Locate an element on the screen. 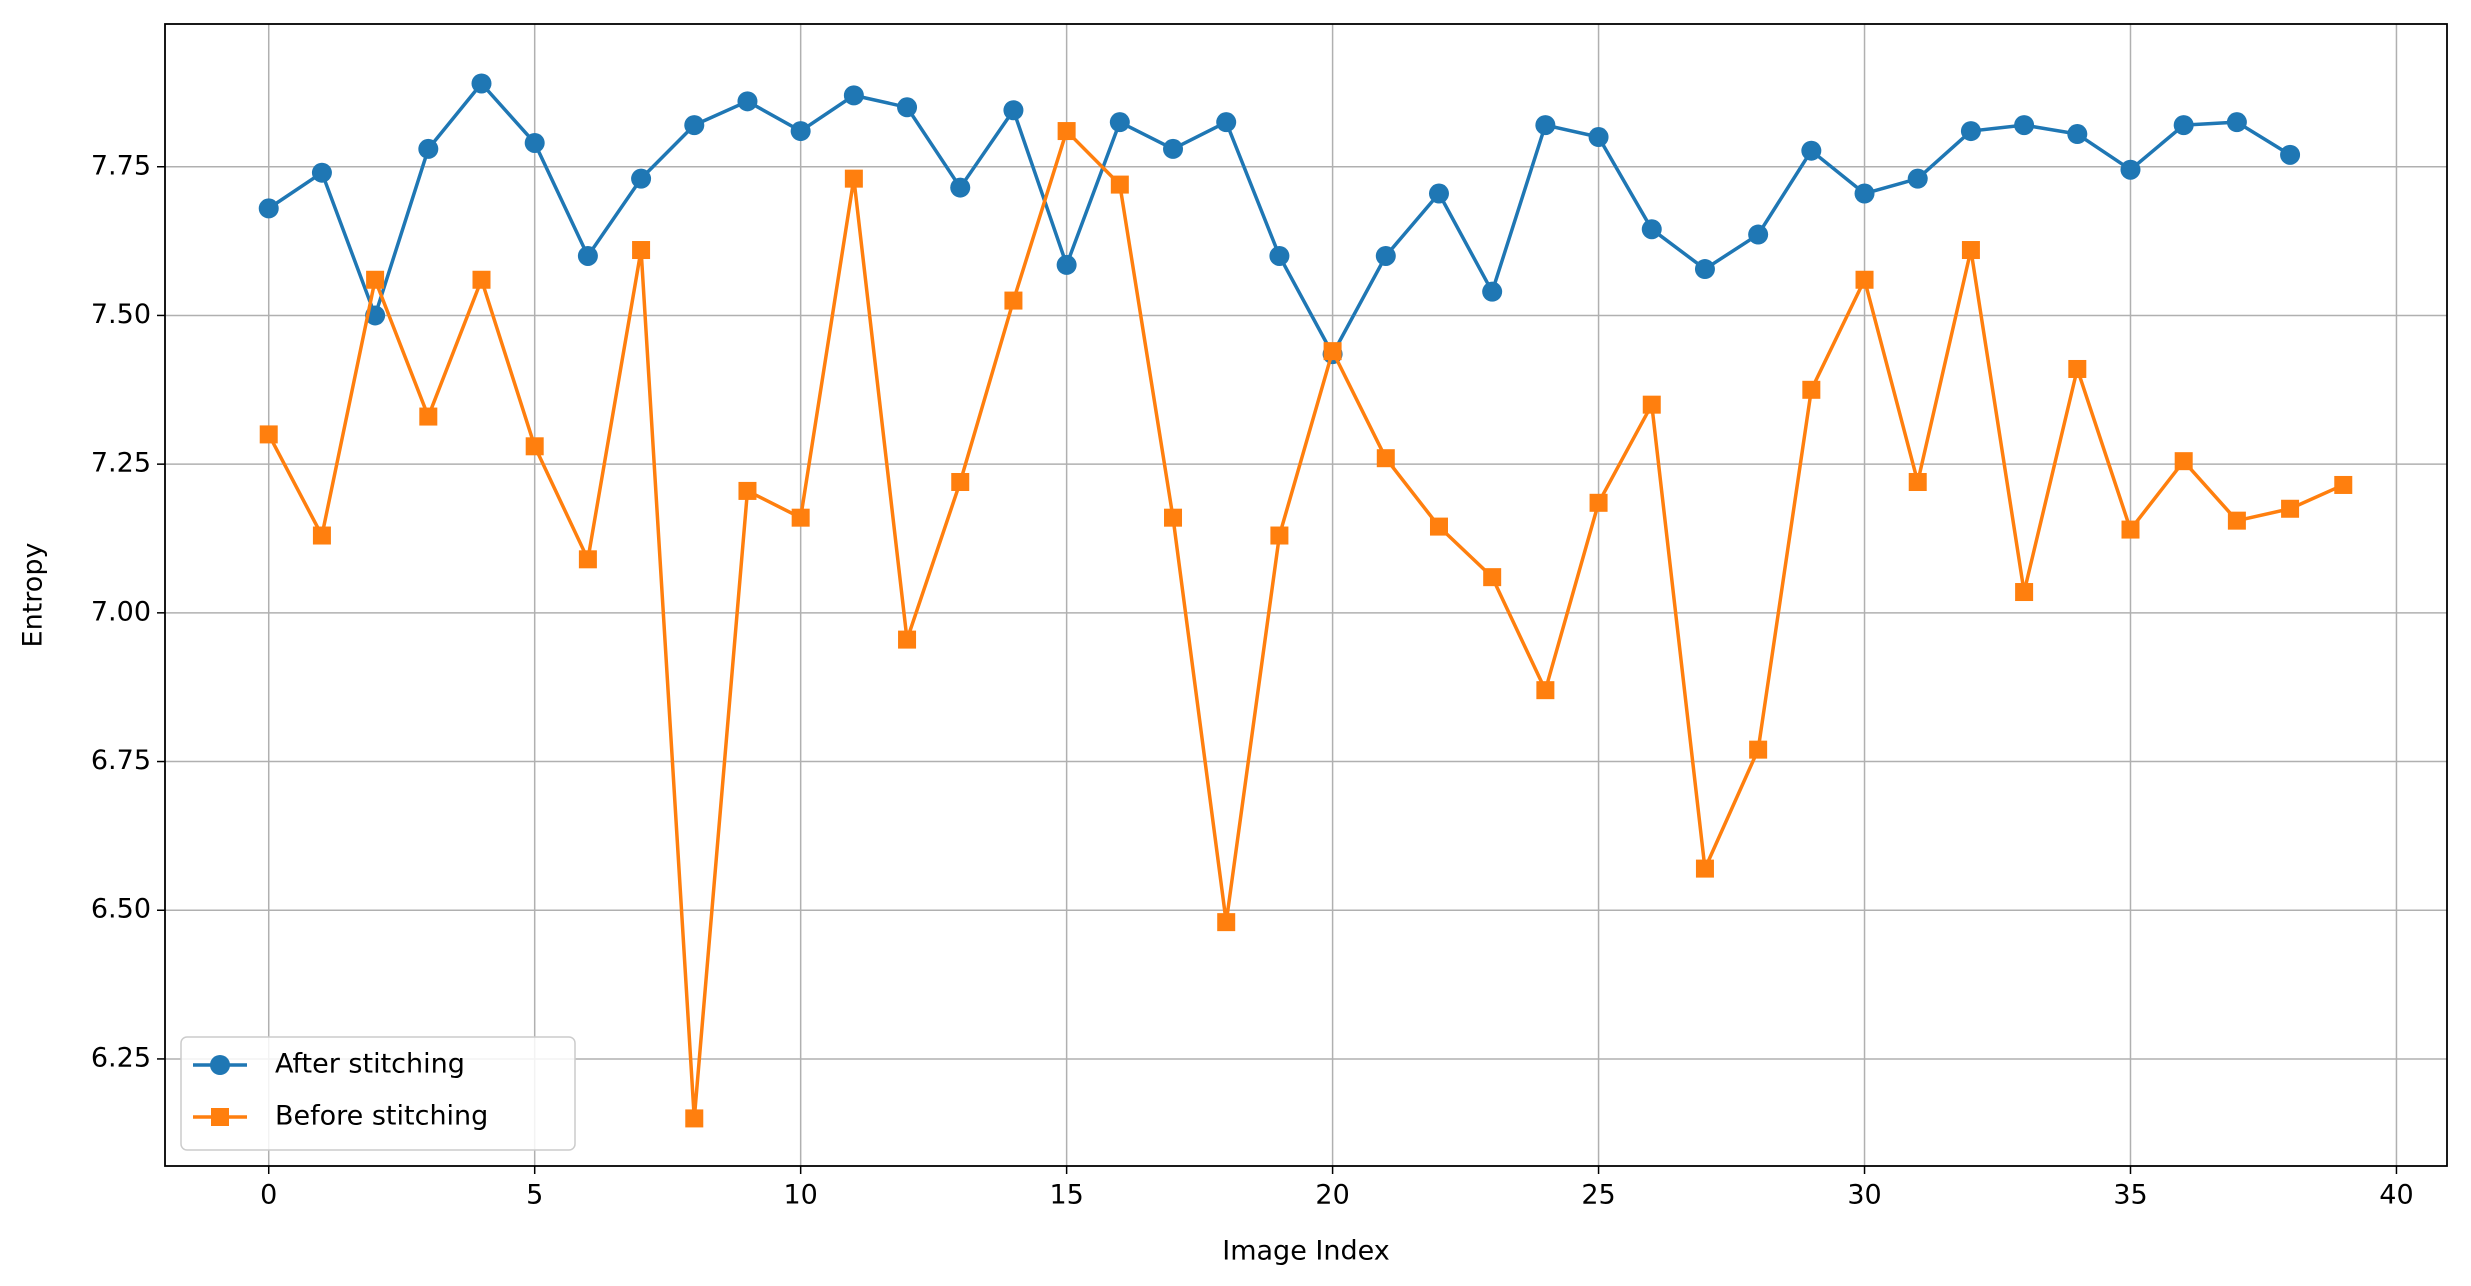 Image resolution: width=2471 pixels, height=1286 pixels. x-tick-label: 10 is located at coordinates (800, 1195).